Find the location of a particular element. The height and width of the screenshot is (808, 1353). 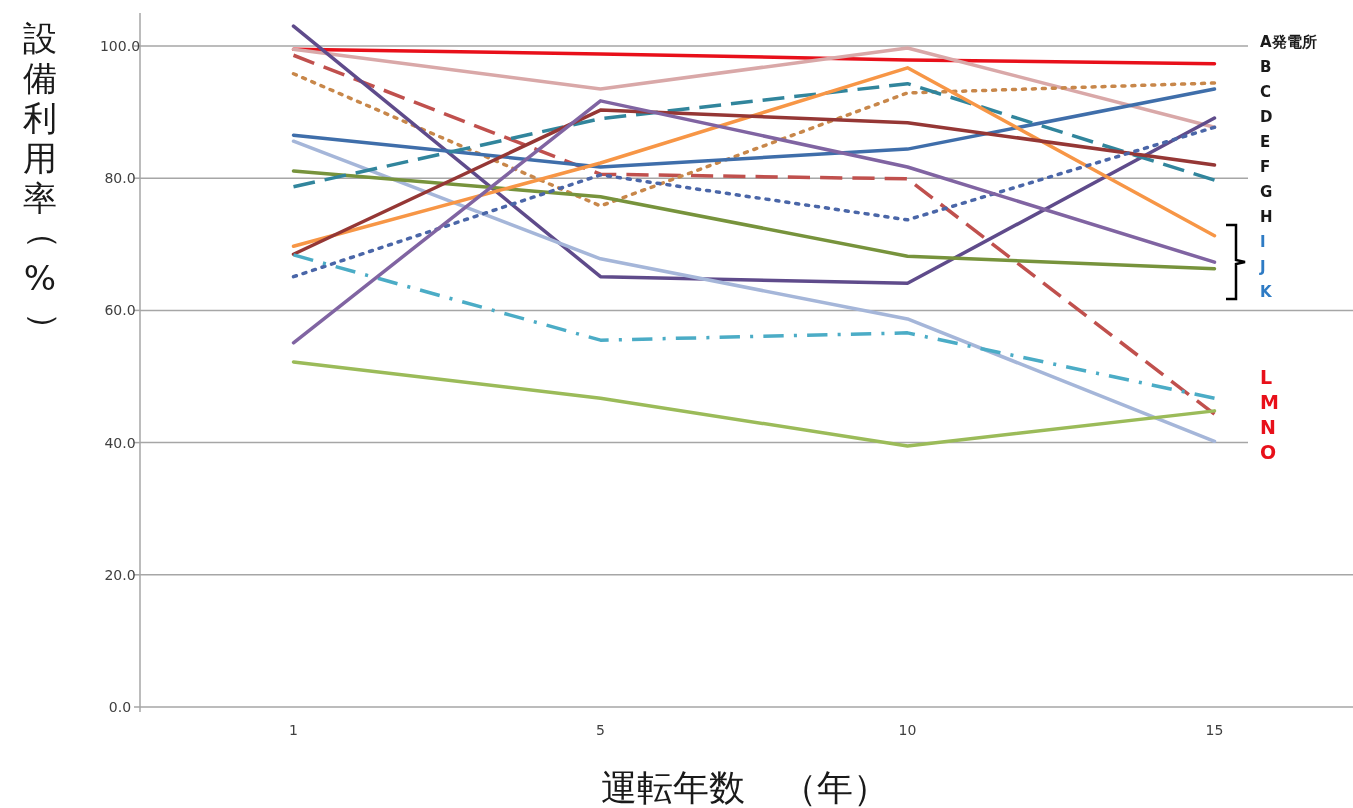

x-tick-label: 1 is located at coordinates (293, 730).